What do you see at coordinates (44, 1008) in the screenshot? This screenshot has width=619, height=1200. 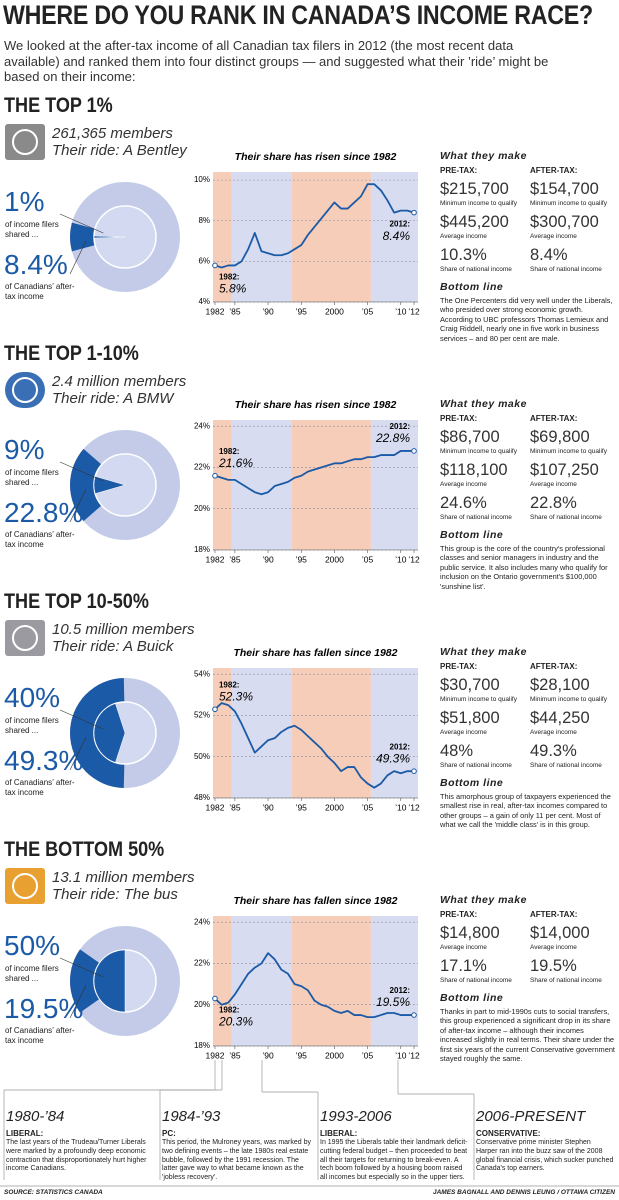 I see `pie-value-label: 19.5%` at bounding box center [44, 1008].